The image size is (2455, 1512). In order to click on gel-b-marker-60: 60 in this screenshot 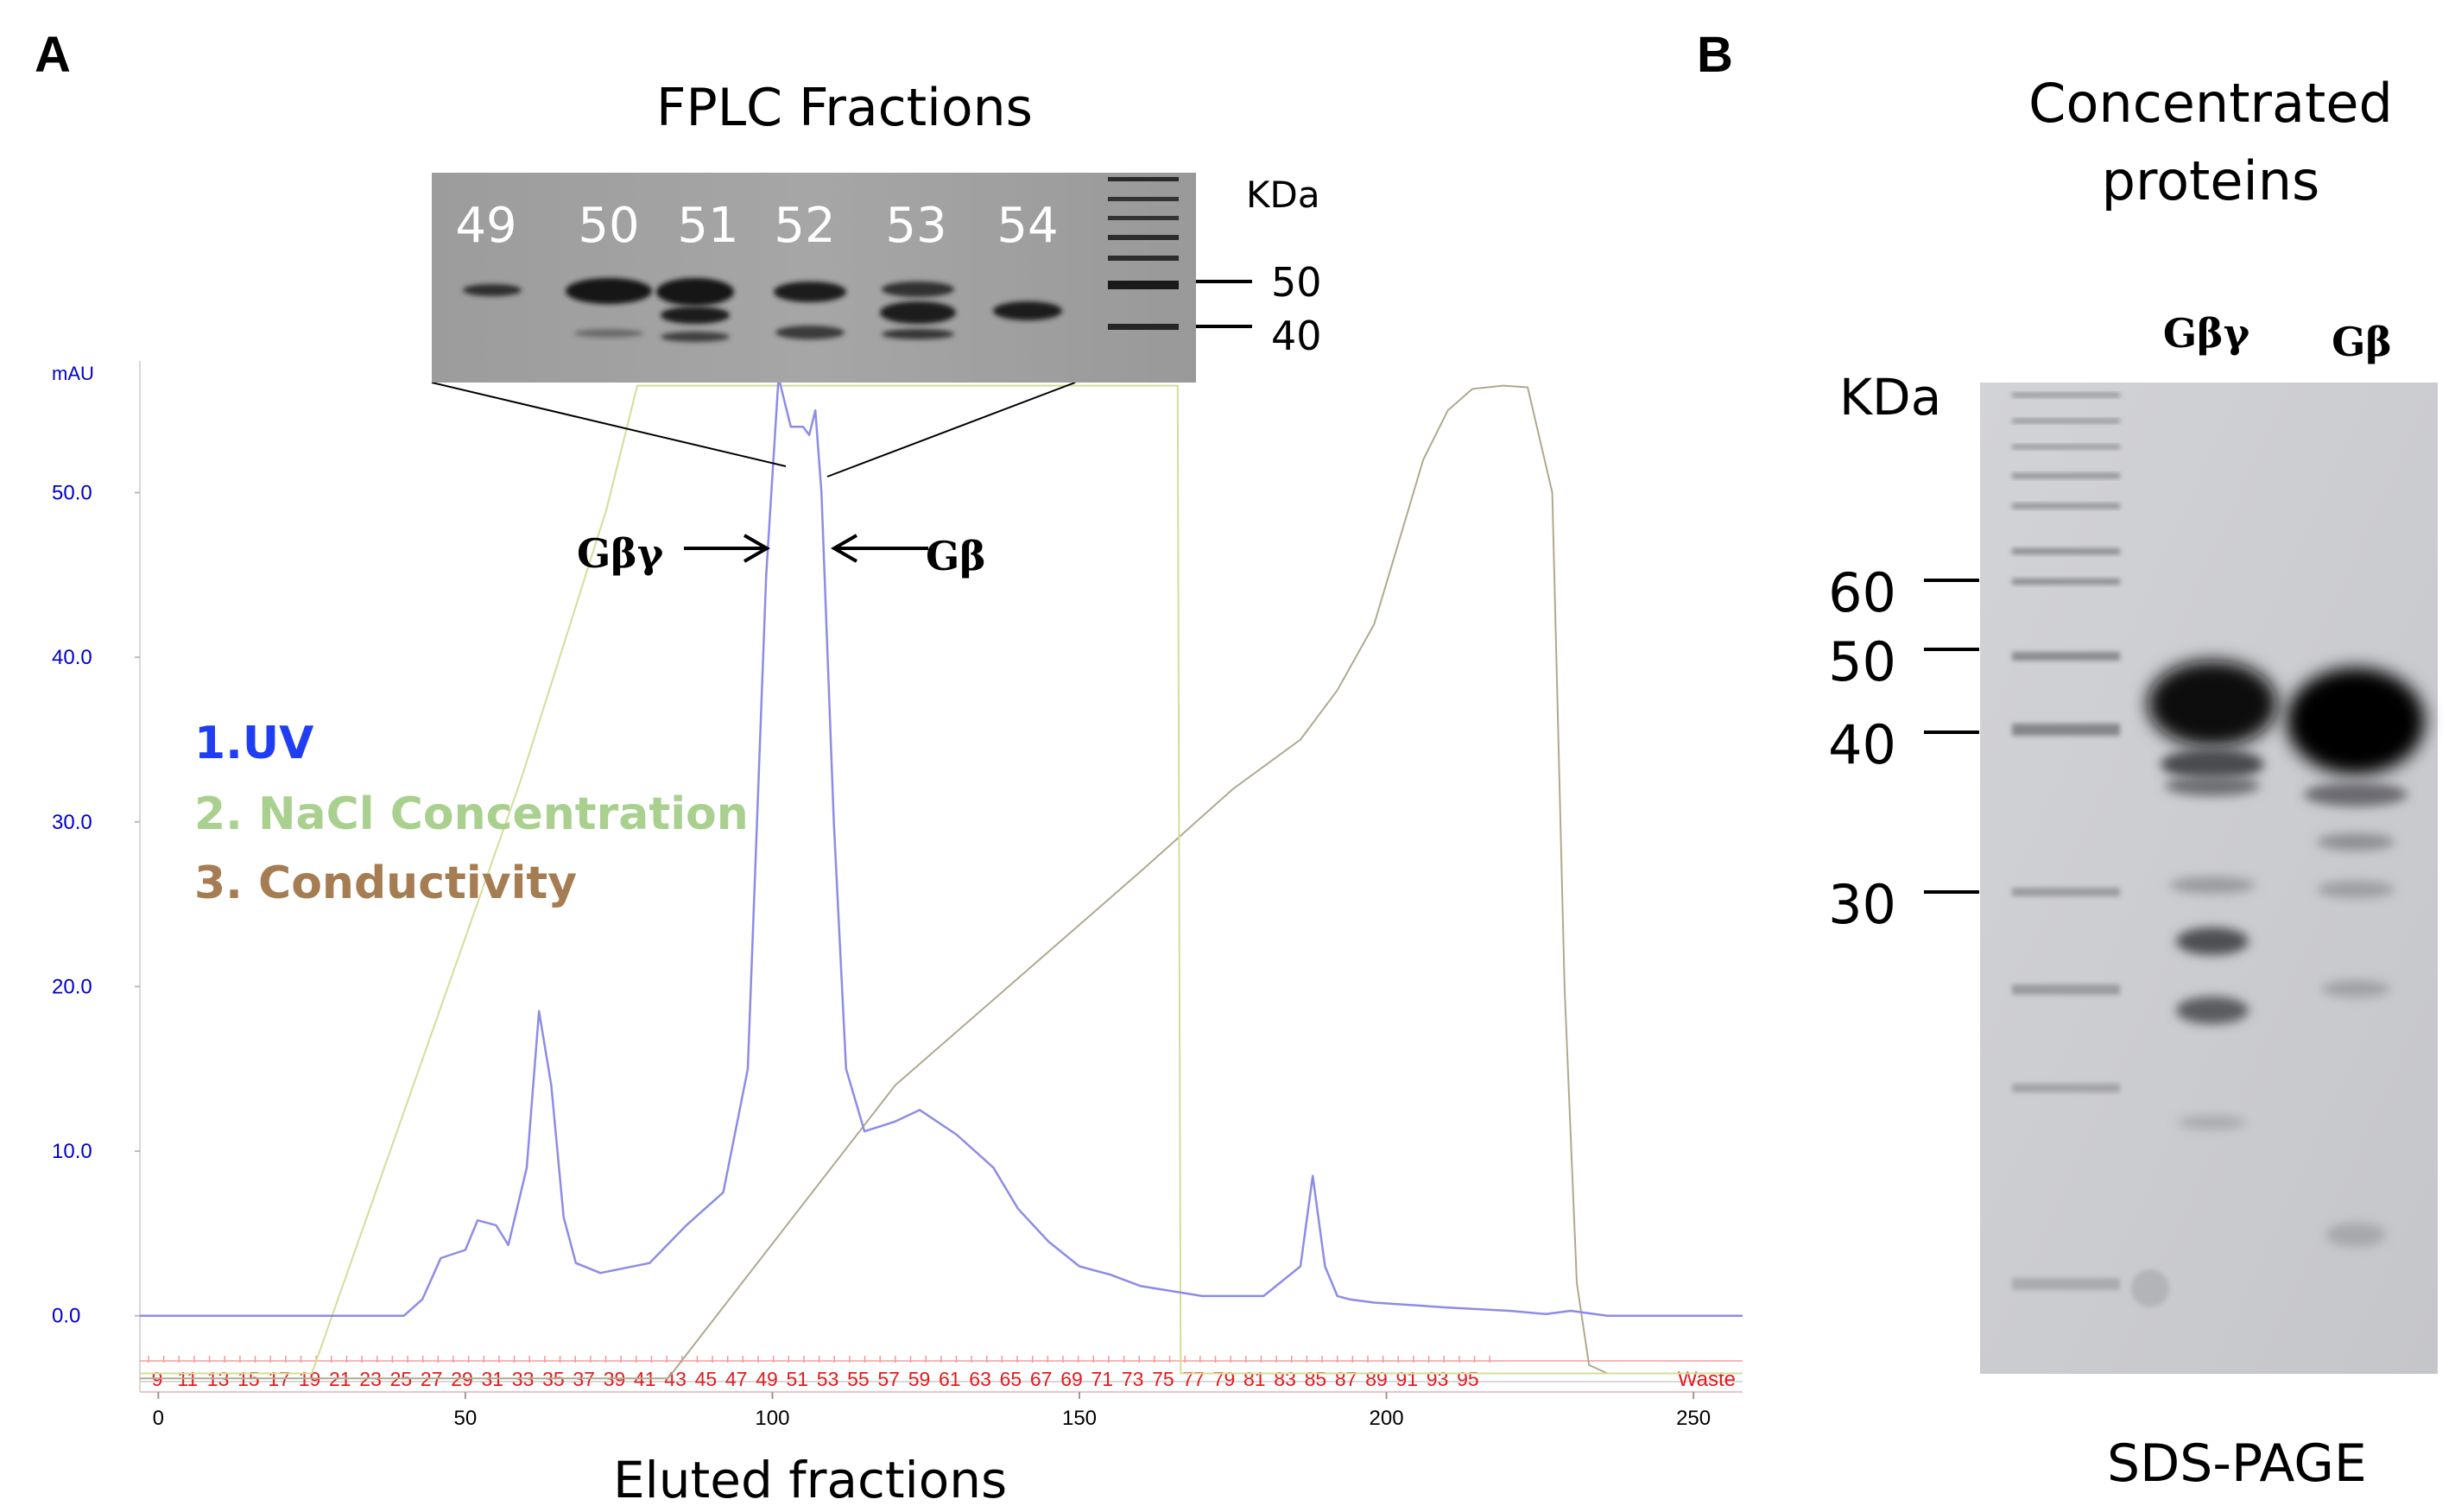, I will do `click(1862, 592)`.